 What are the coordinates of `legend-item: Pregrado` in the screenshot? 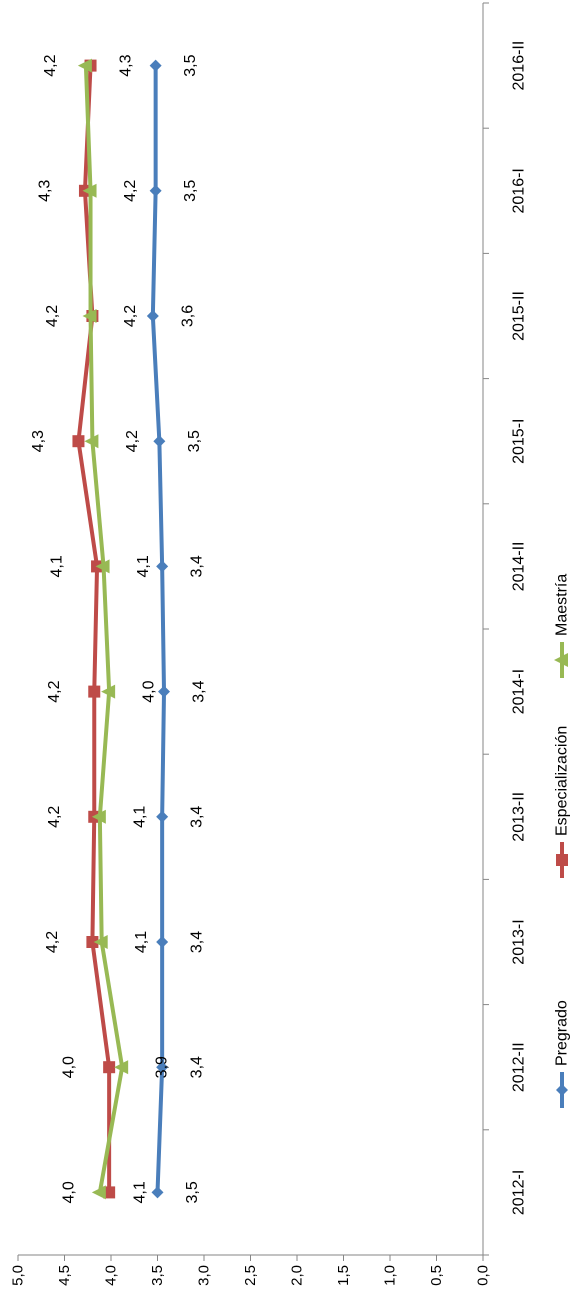 It's located at (562, 1054).